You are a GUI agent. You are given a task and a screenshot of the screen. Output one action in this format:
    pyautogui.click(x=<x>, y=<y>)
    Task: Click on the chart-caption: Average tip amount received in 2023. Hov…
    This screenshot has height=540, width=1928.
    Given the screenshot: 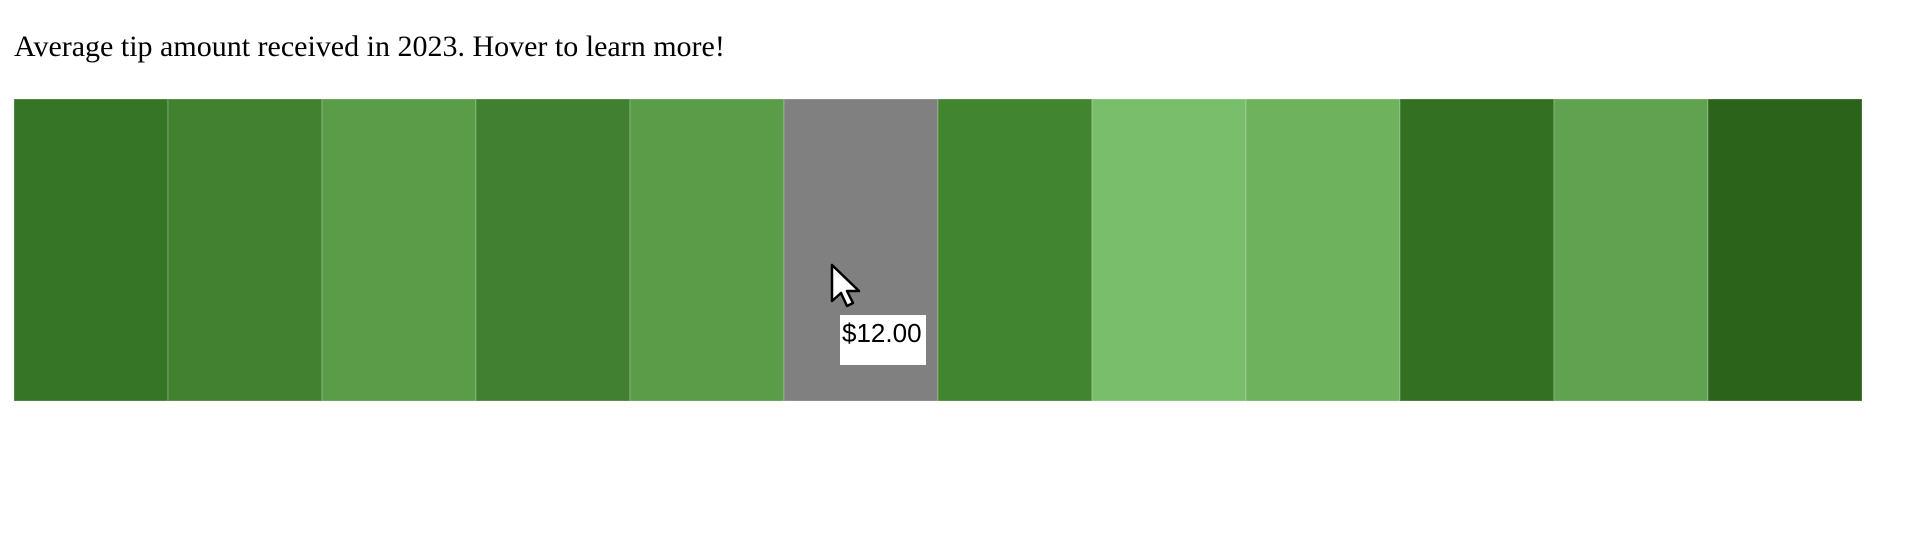 What is the action you would take?
    pyautogui.click(x=369, y=46)
    